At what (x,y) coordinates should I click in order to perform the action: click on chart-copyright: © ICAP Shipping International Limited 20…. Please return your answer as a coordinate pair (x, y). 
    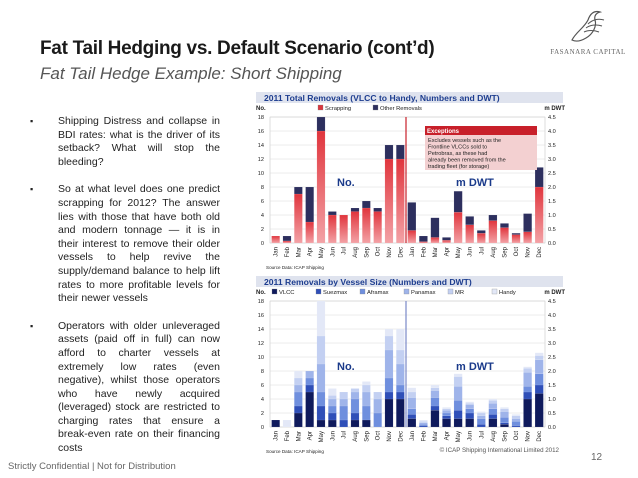
    Looking at the image, I should click on (500, 450).